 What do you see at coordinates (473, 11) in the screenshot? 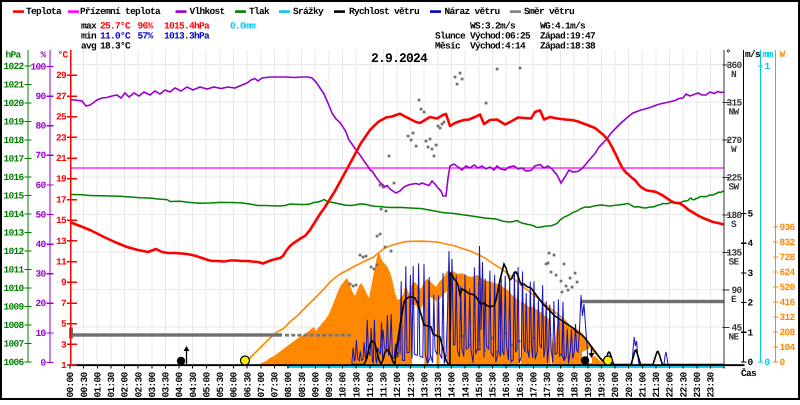
I see `svg-text: Náraz větru` at bounding box center [473, 11].